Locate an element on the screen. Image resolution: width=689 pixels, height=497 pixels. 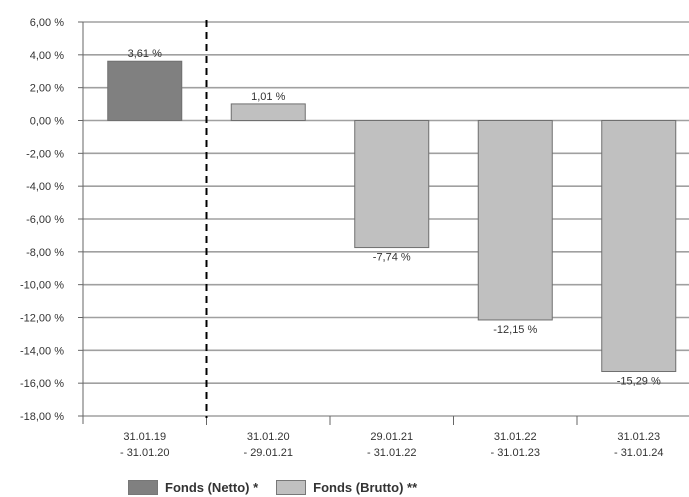
legend-item-brutto: Fonds (Brutto) ** is located at coordinates (347, 487).